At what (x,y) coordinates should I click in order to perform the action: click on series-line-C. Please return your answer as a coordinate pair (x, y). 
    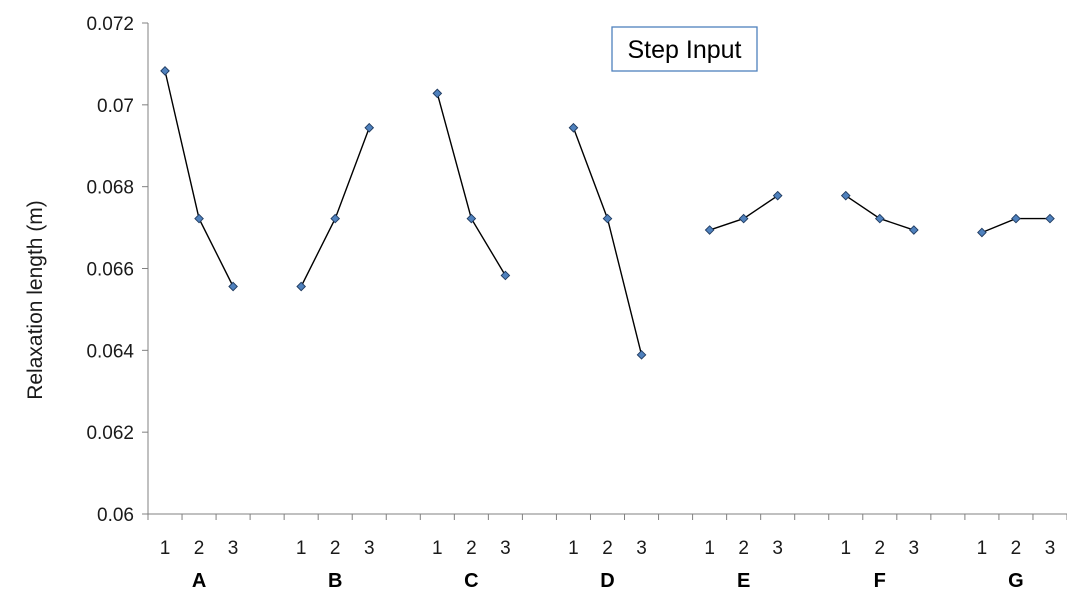
    Looking at the image, I should click on (471, 184).